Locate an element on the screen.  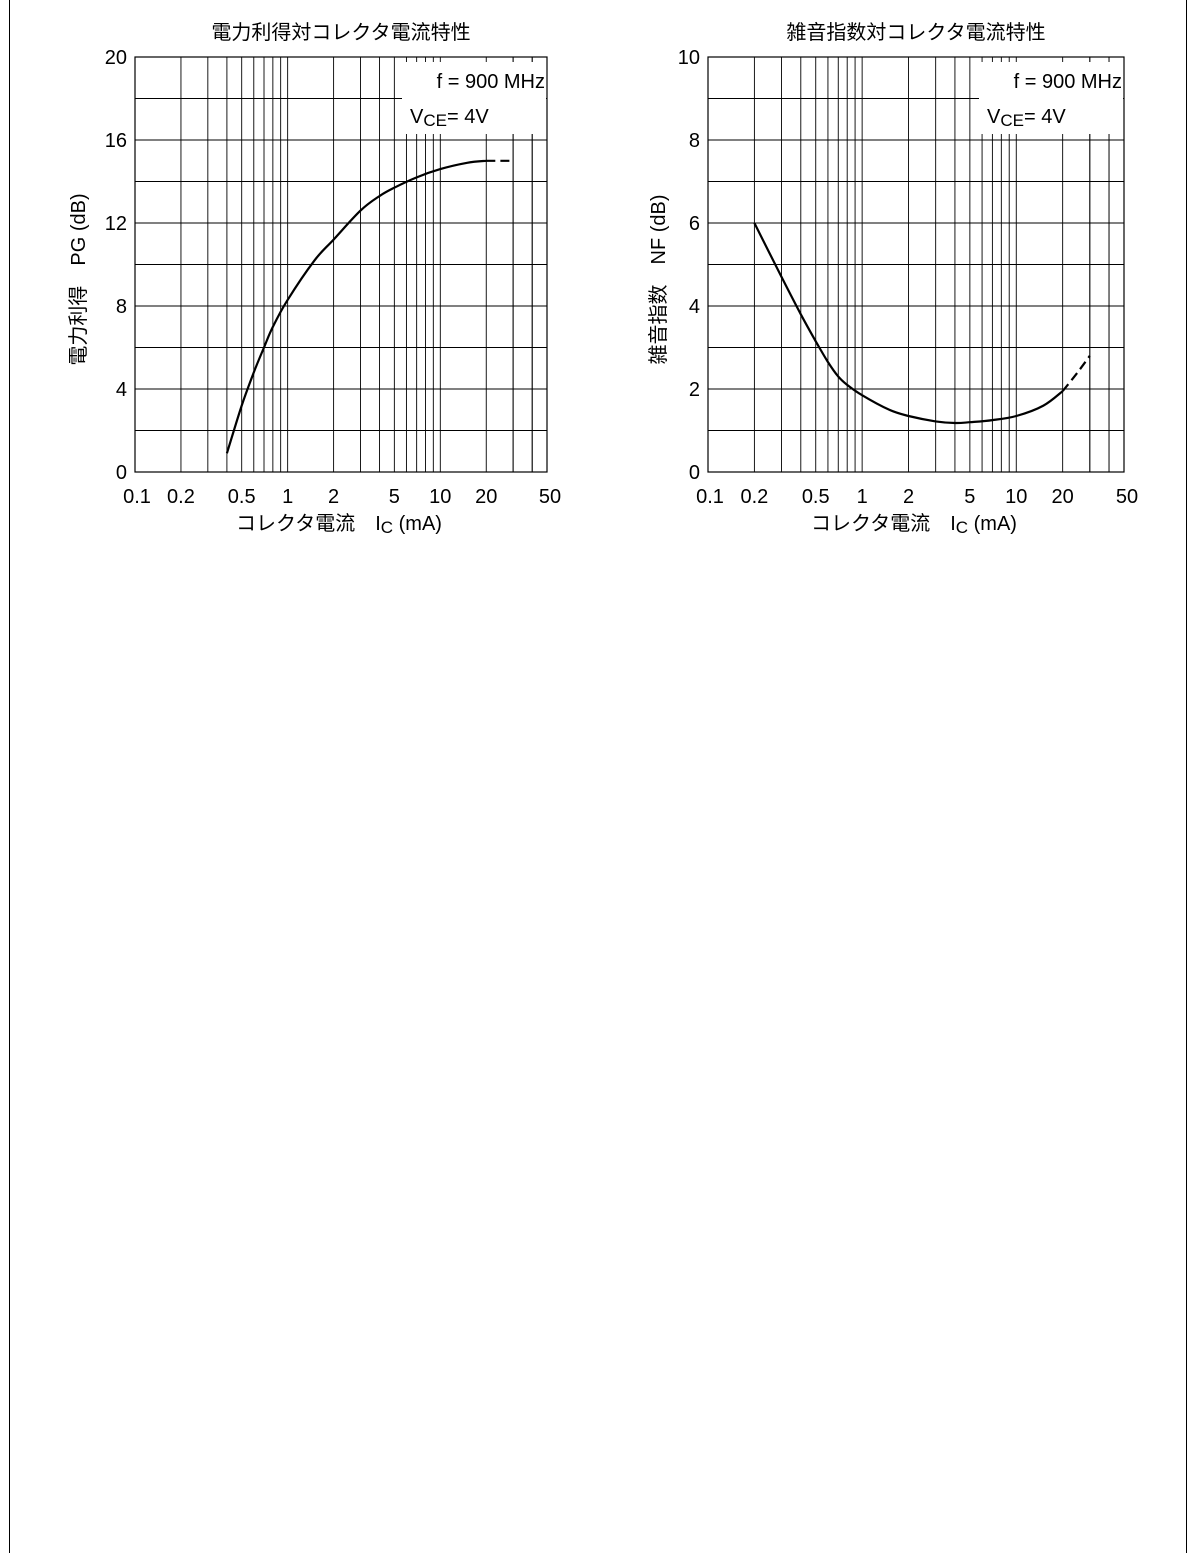
y-tick-label: 20 is located at coordinates (116, 58).